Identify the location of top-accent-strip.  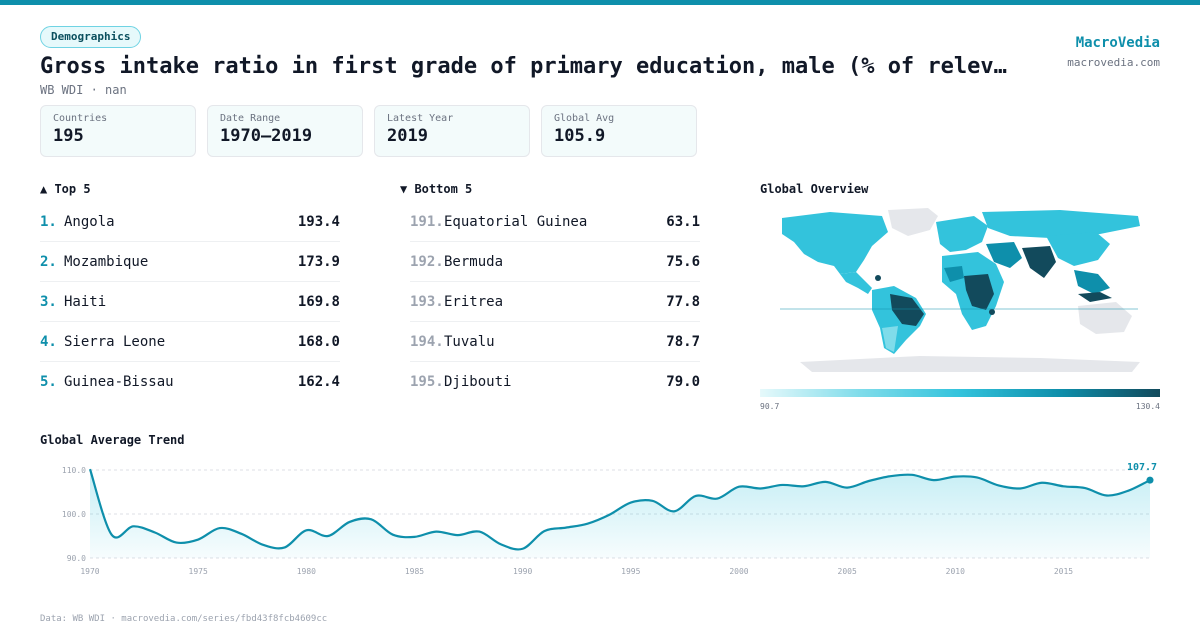
(600, 2).